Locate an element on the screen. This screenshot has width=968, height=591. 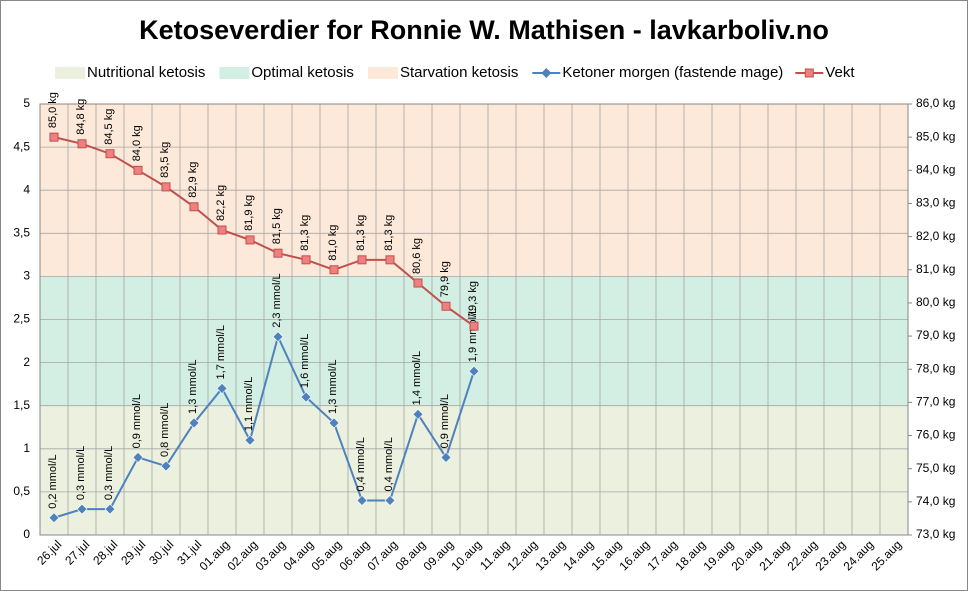
y-tick-label: 2,5 is located at coordinates (21, 319).